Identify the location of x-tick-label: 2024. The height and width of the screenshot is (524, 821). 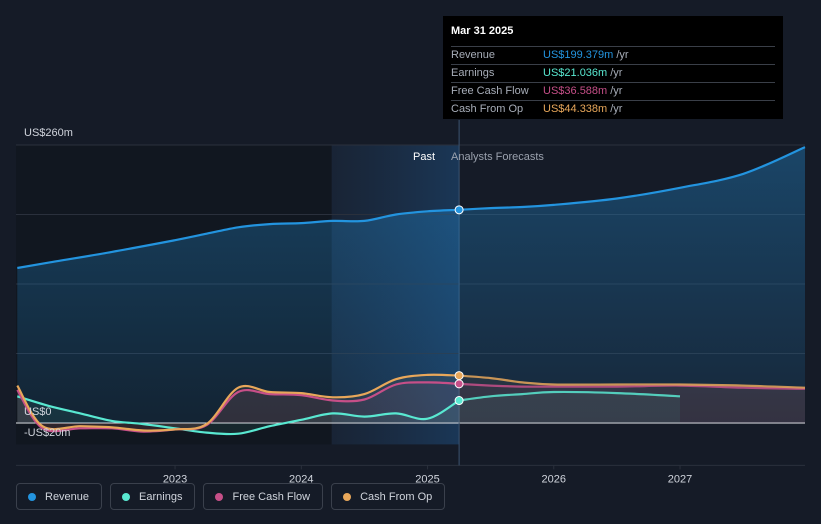
(301, 479).